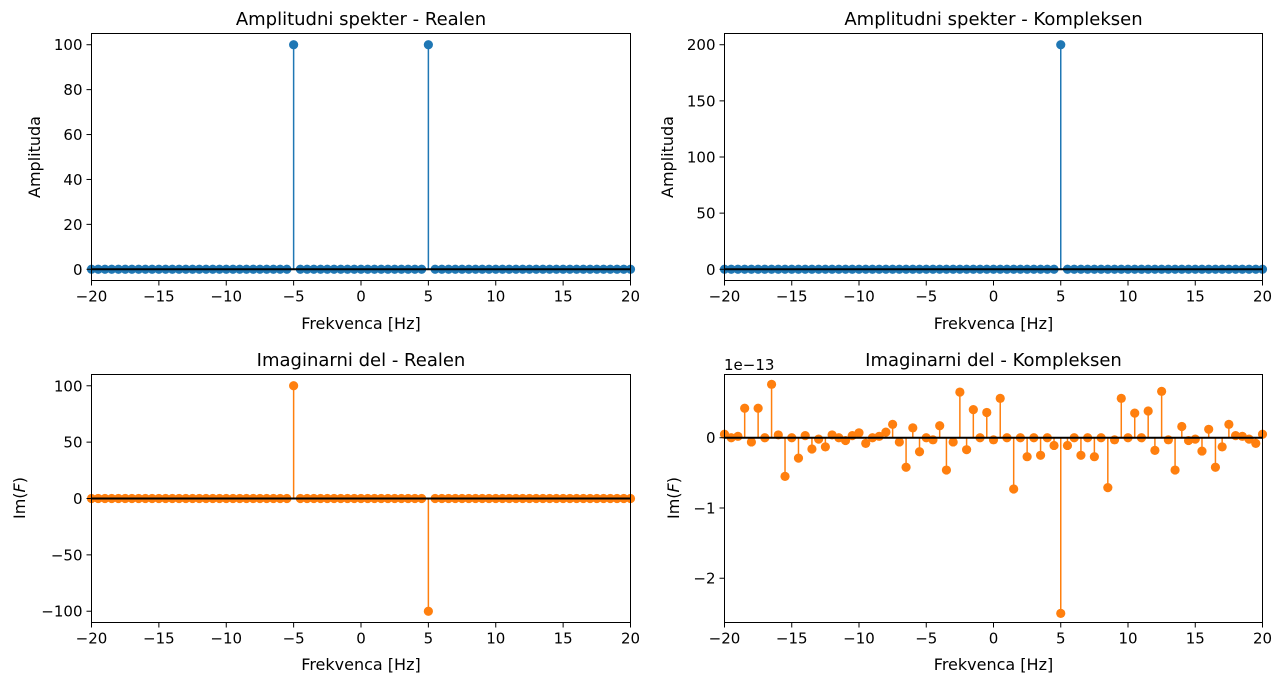 Image resolution: width=1284 pixels, height=684 pixels. I want to click on y-axis-label: Amplituda, so click(667, 157).